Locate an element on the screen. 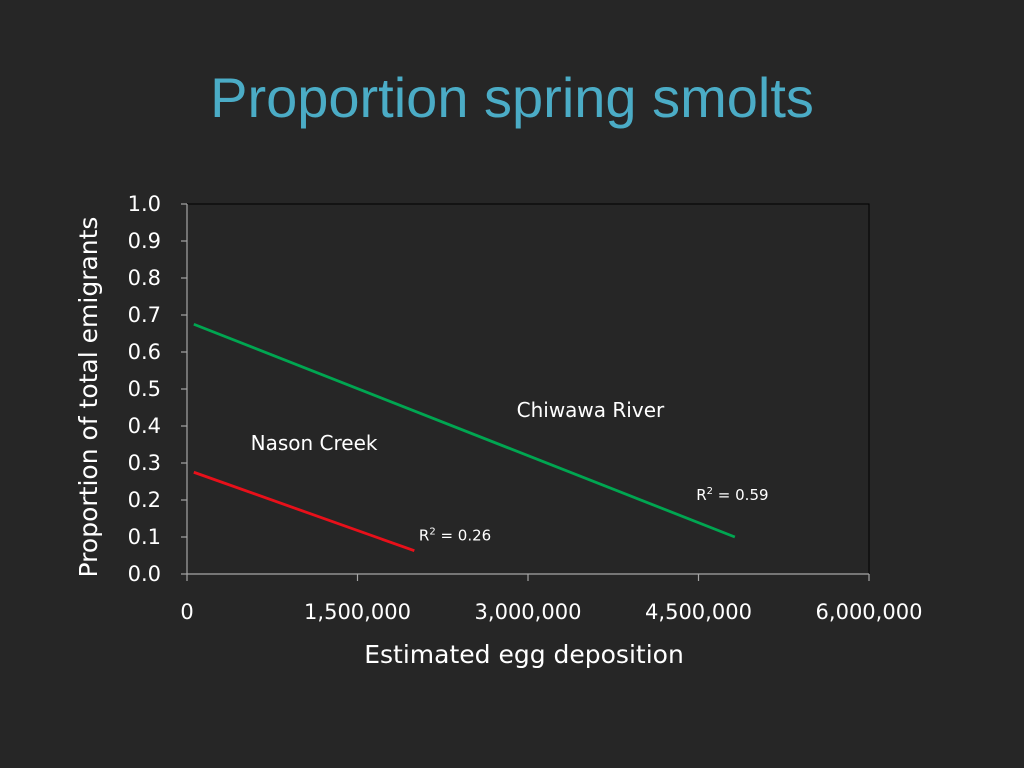 The width and height of the screenshot is (1024, 768). series-name-label: Chiwawa River is located at coordinates (591, 410).